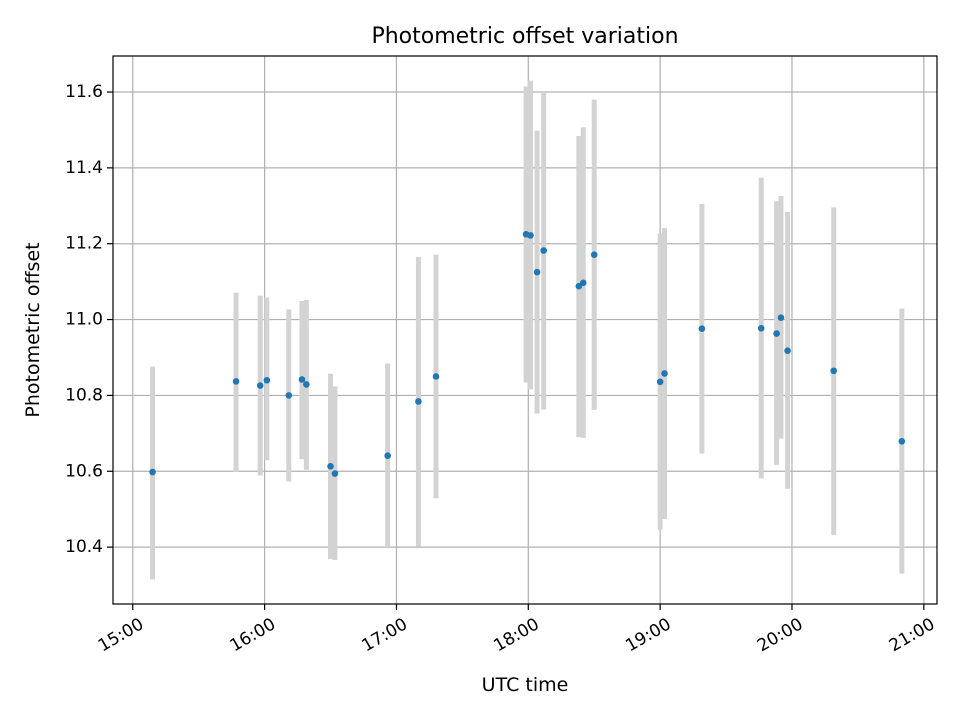 The height and width of the screenshot is (724, 960). Describe the element at coordinates (84, 547) in the screenshot. I see `y-tick-label: 10.4` at that location.